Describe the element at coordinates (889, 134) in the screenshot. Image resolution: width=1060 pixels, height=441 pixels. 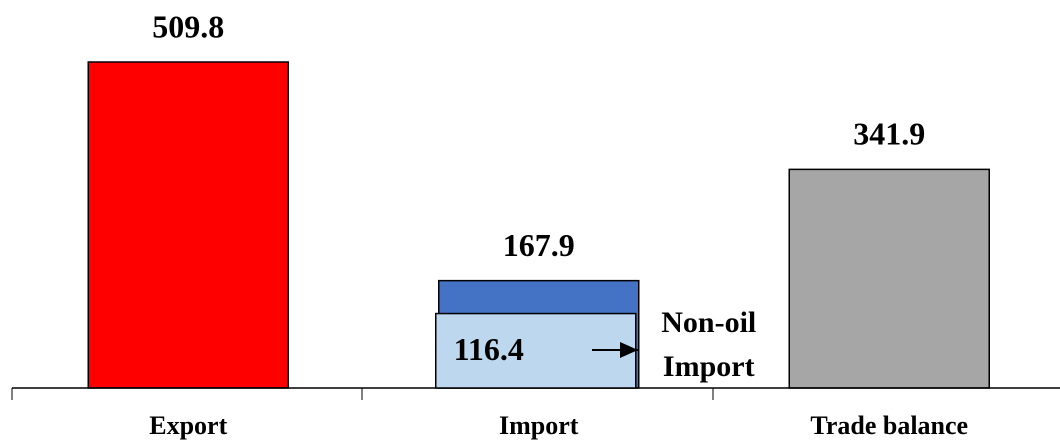
I see `value-label: 341.9` at that location.